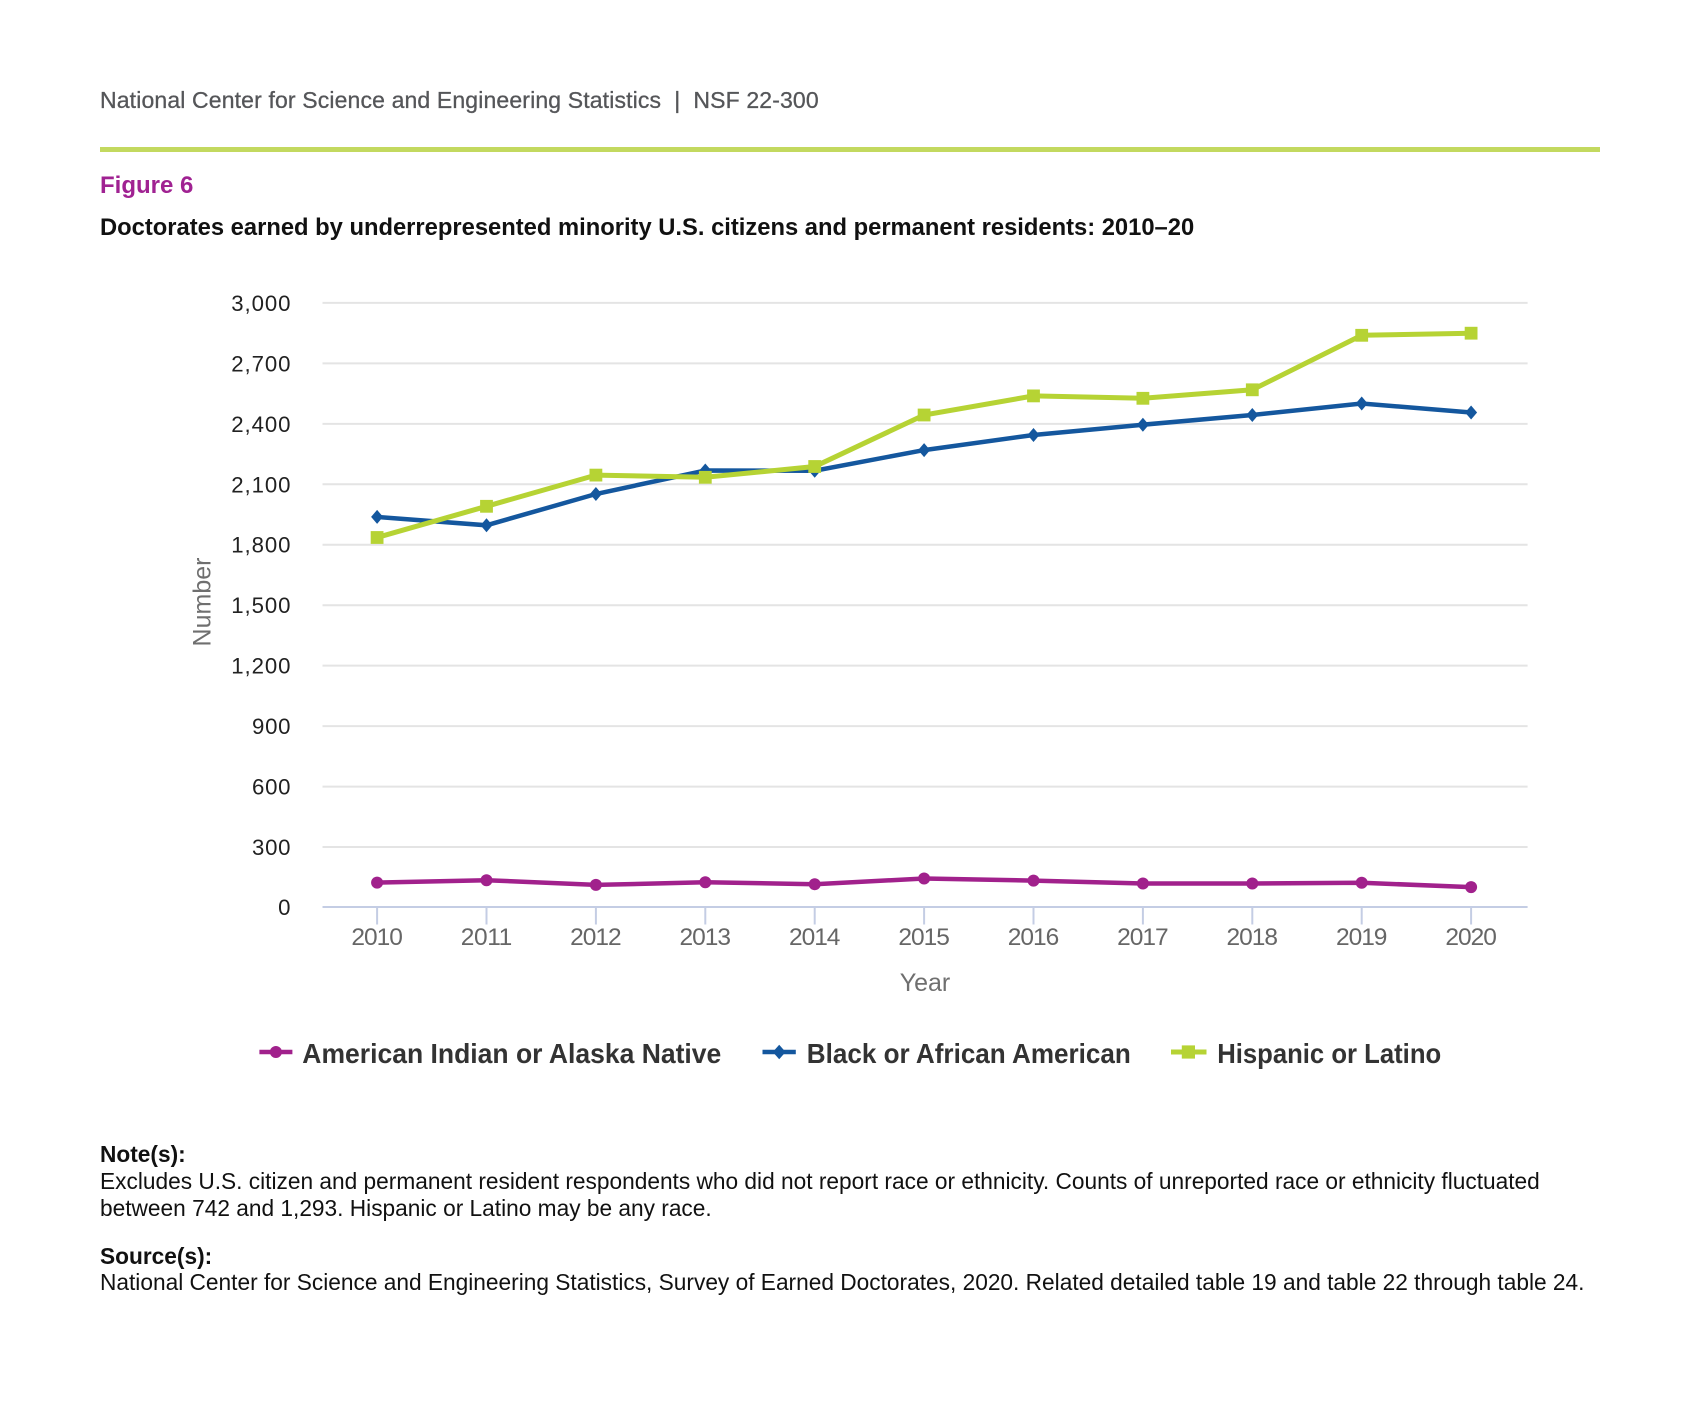  What do you see at coordinates (284, 907) in the screenshot?
I see `svg-text: 0` at bounding box center [284, 907].